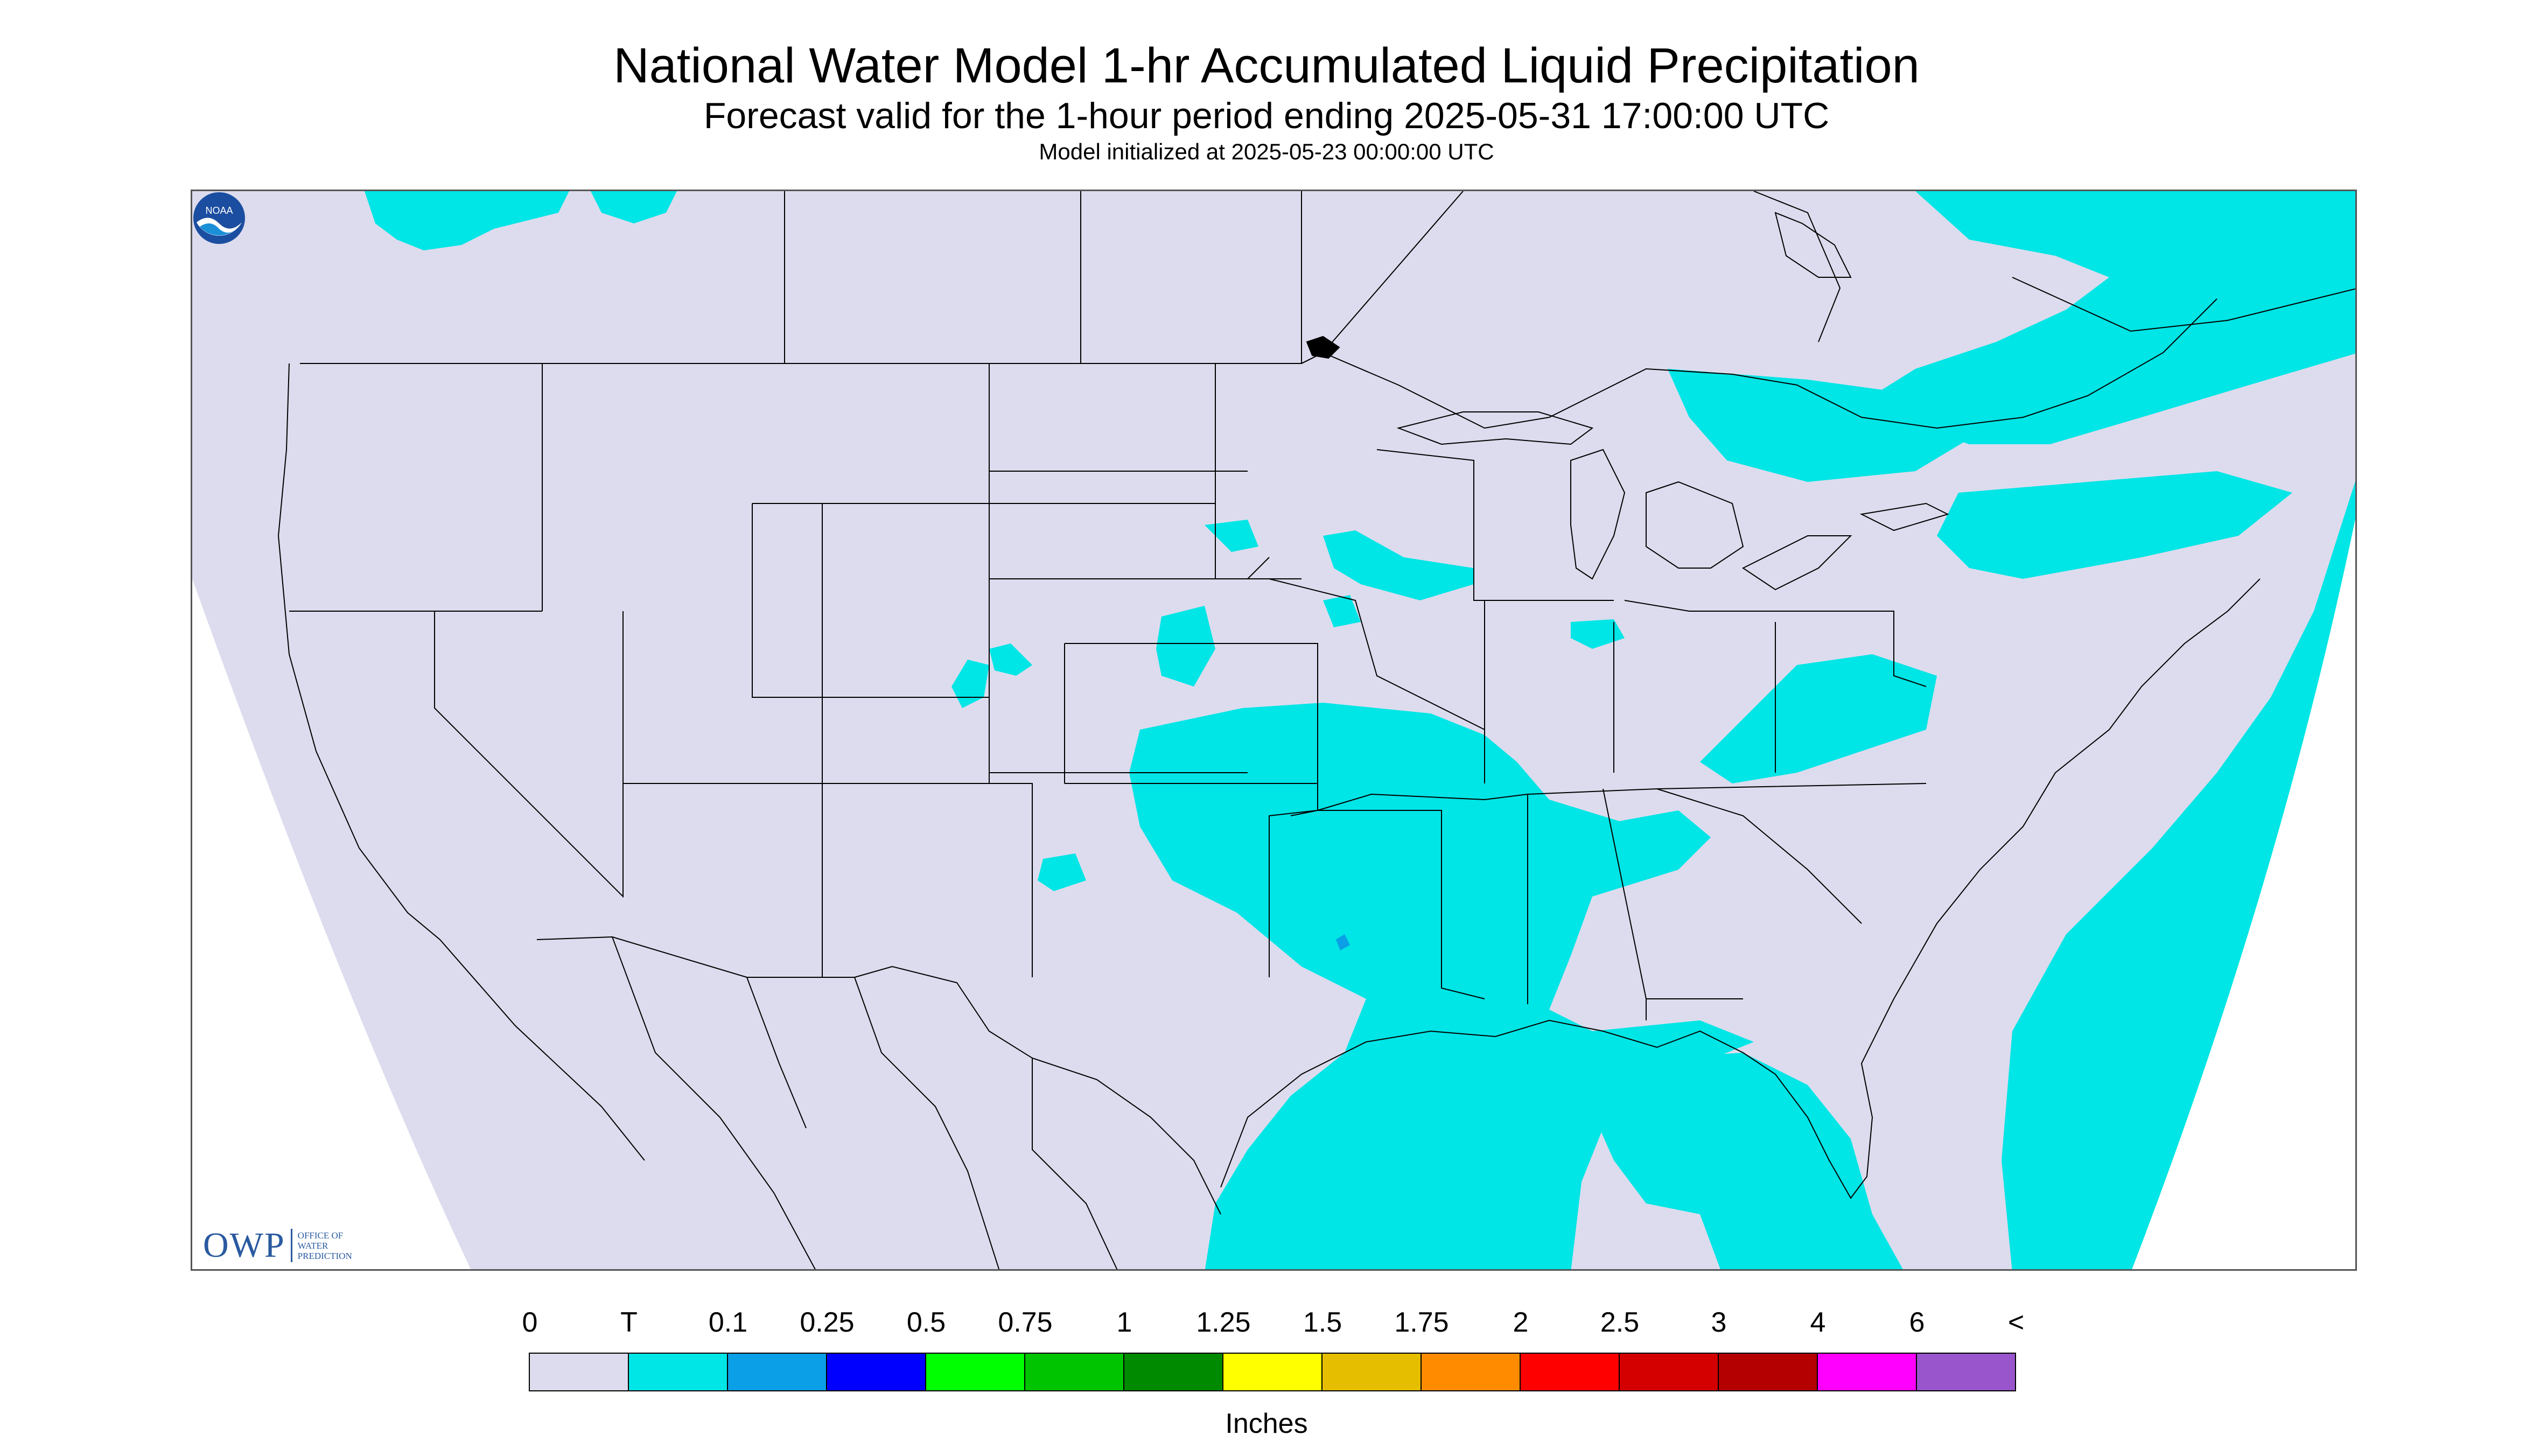  What do you see at coordinates (1025, 1322) in the screenshot?
I see `legend-tick-label: 0.75` at bounding box center [1025, 1322].